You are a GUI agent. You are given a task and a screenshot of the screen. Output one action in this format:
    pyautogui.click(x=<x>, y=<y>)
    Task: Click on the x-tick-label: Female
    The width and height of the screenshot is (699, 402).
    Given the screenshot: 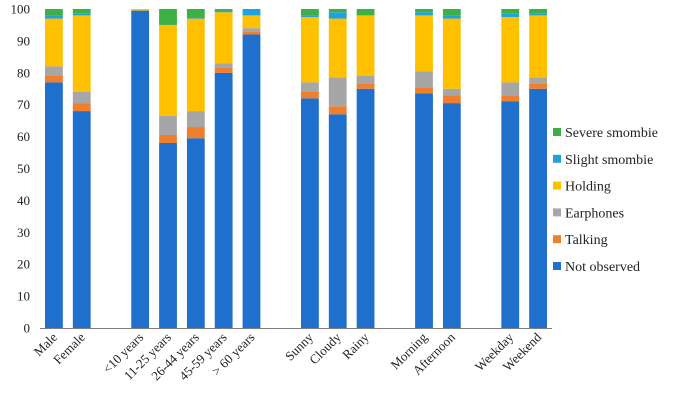 What is the action you would take?
    pyautogui.click(x=69, y=348)
    